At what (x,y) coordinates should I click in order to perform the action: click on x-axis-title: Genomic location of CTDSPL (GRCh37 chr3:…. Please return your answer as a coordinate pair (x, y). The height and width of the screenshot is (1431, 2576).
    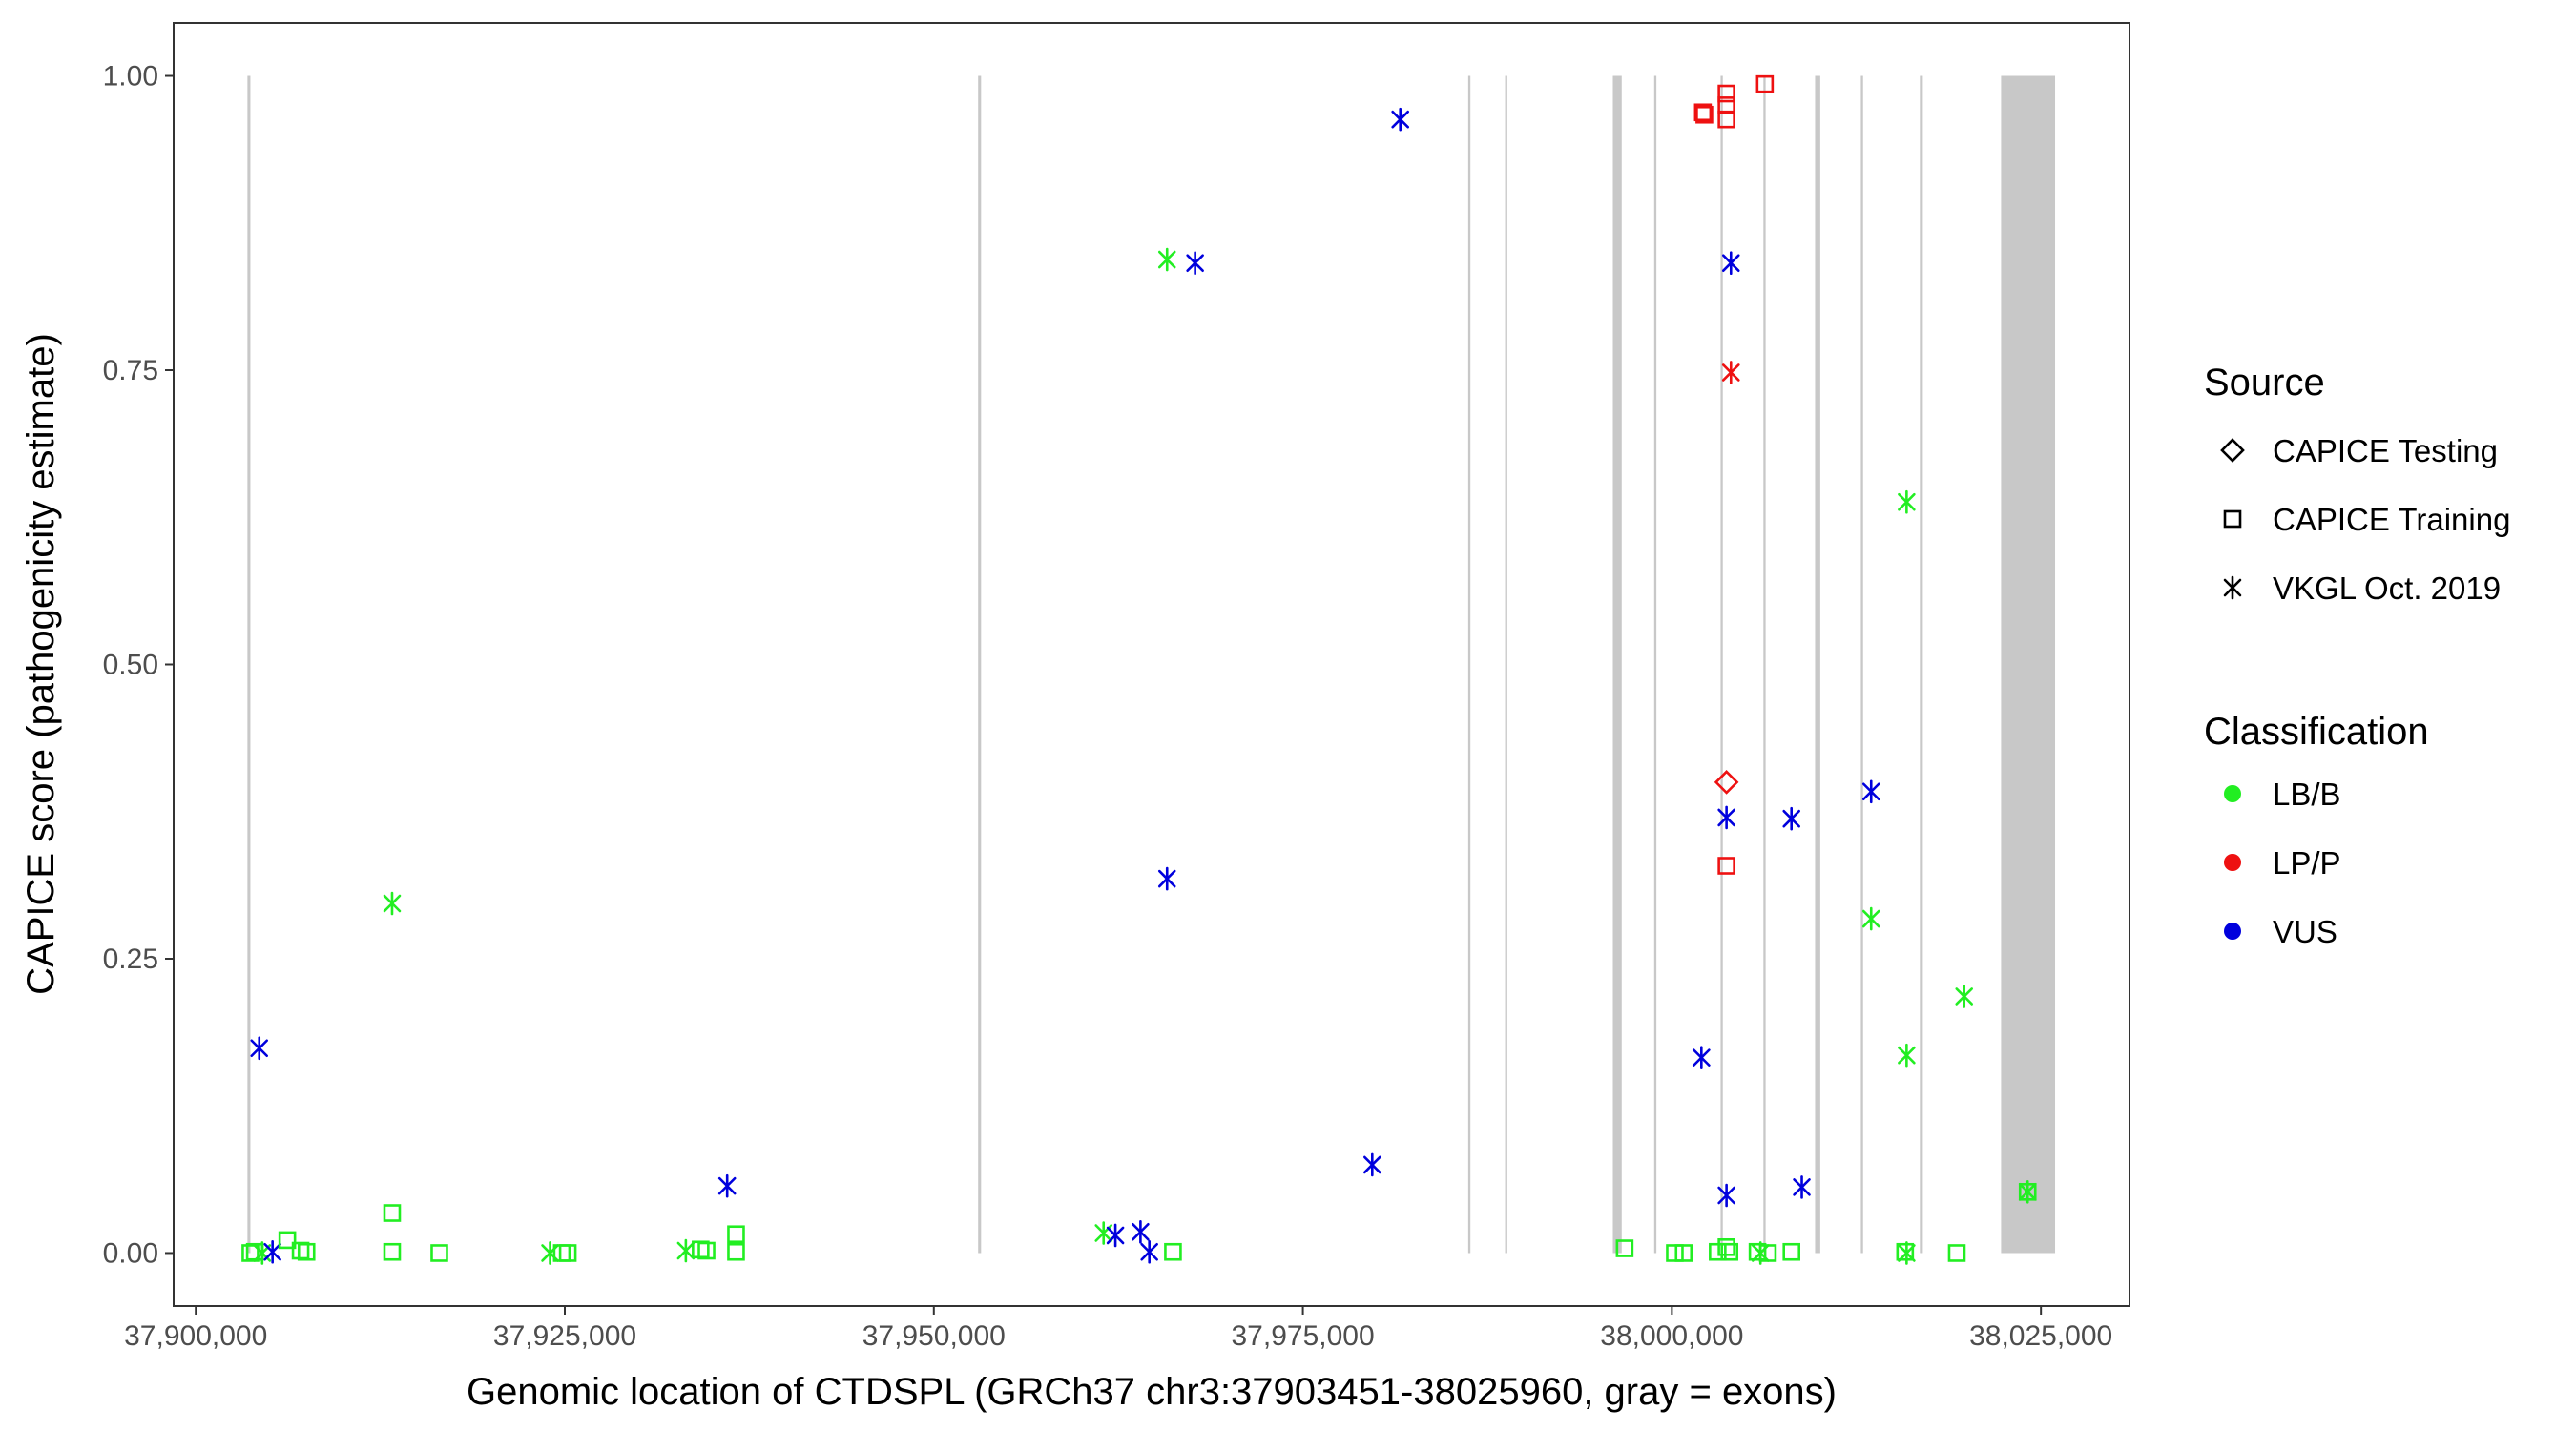
    Looking at the image, I should click on (1152, 1392).